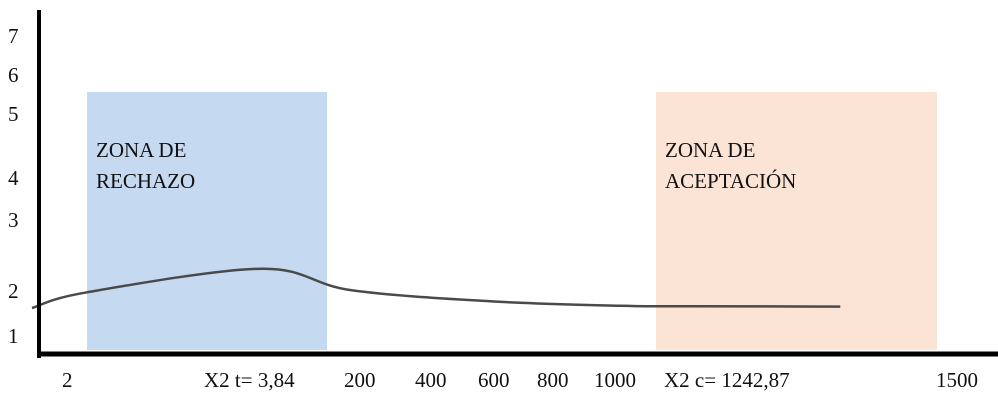  Describe the element at coordinates (249, 380) in the screenshot. I see `x-tick-label: X2 t= 3,84` at that location.